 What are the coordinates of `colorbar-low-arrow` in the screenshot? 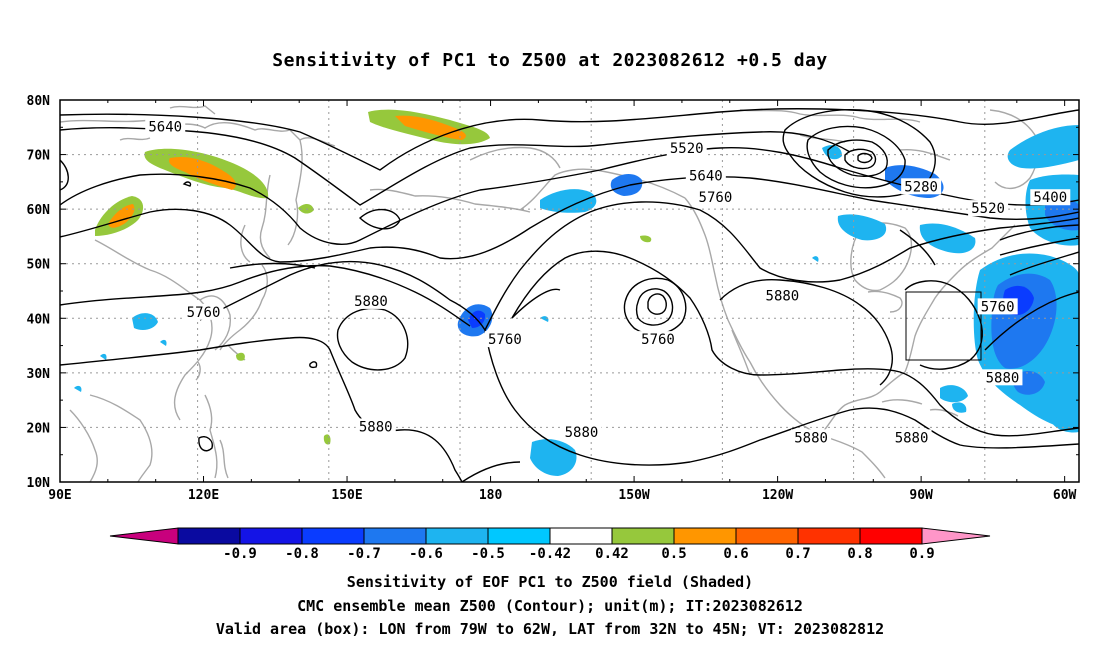 It's located at (144, 536).